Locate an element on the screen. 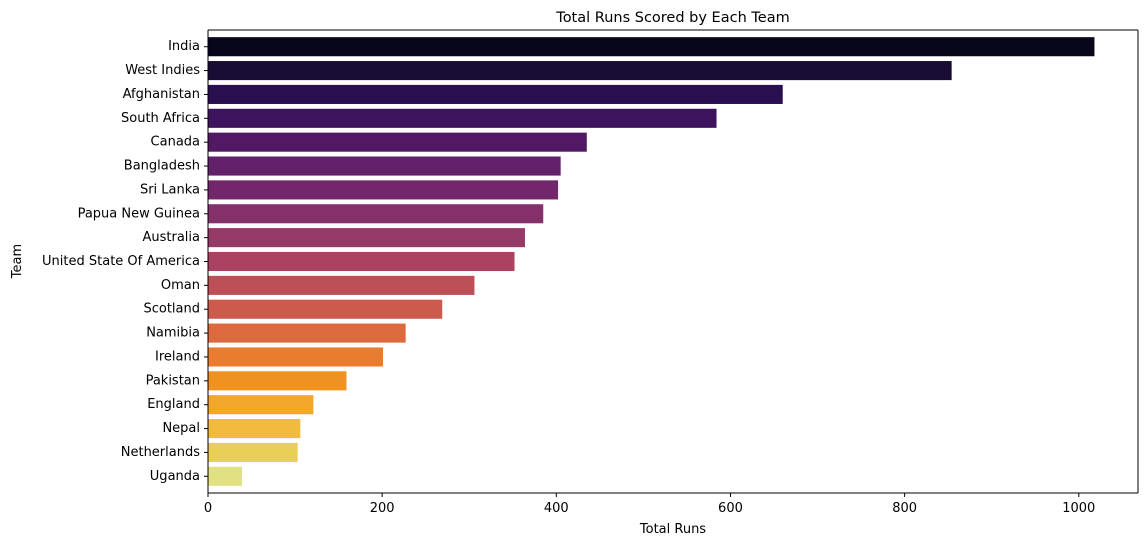 This screenshot has width=1148, height=545. x-tick-label: 800 is located at coordinates (904, 508).